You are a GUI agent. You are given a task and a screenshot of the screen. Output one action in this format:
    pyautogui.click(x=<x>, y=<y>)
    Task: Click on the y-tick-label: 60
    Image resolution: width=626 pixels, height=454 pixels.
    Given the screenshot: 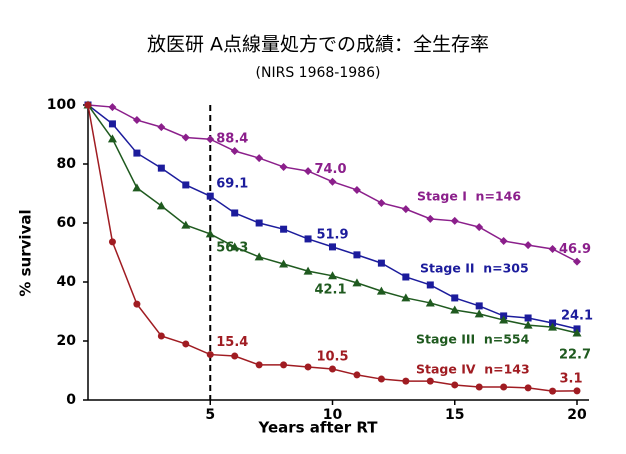 What is the action you would take?
    pyautogui.click(x=67, y=223)
    